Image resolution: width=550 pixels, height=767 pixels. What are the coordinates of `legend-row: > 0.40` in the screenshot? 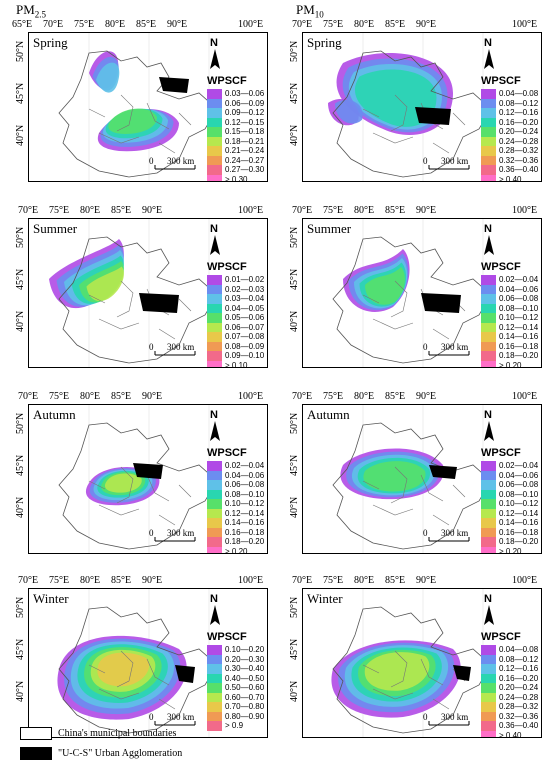 It's located at (509, 733).